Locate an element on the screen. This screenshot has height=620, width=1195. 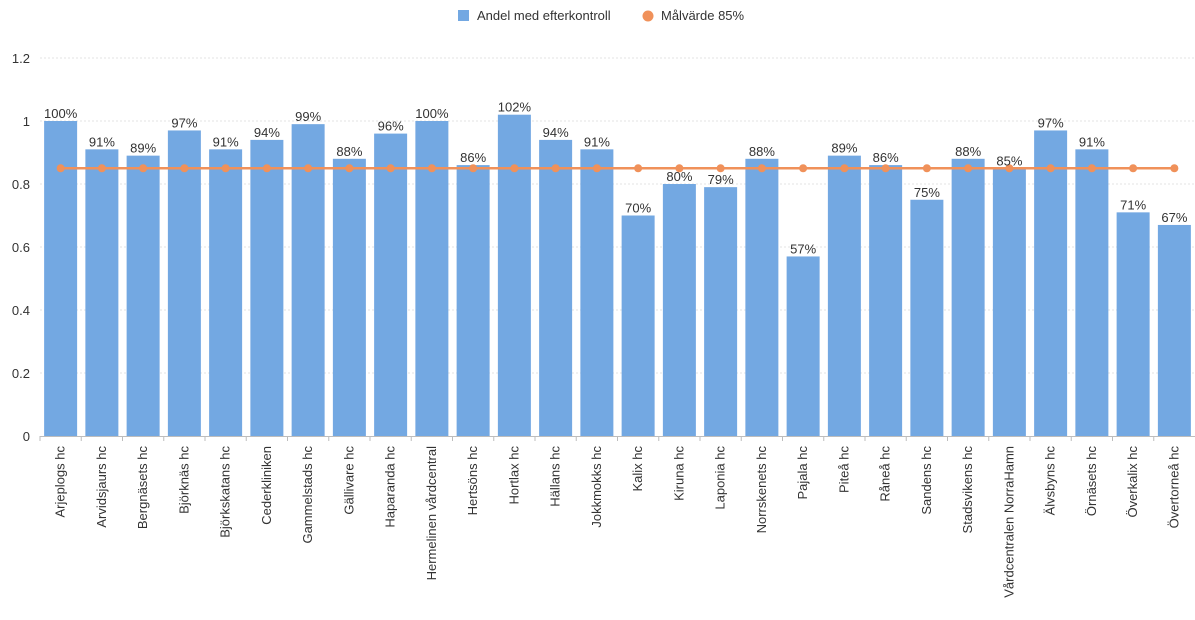
x-category-label: Vårdcentralen NorraHamn is located at coordinates (1008, 522).